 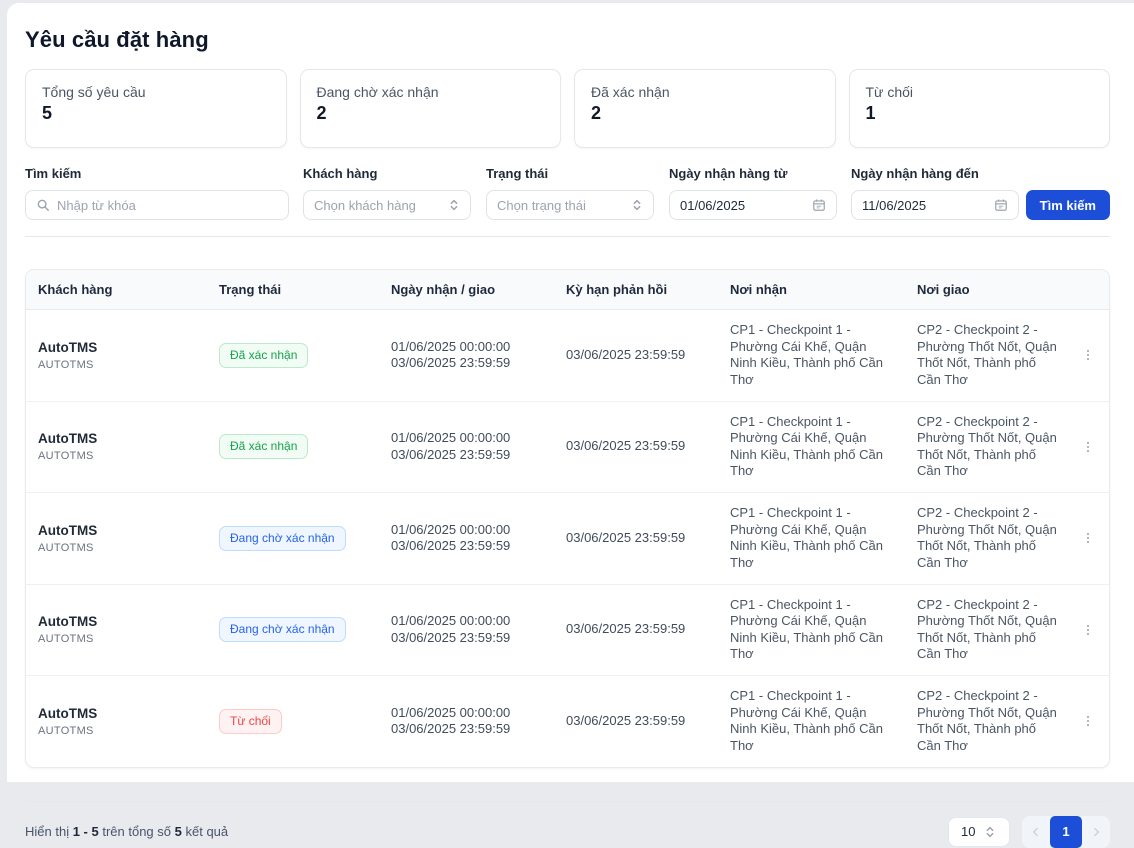 What do you see at coordinates (47, 831) in the screenshot?
I see `summary-prefix: Hiển thị` at bounding box center [47, 831].